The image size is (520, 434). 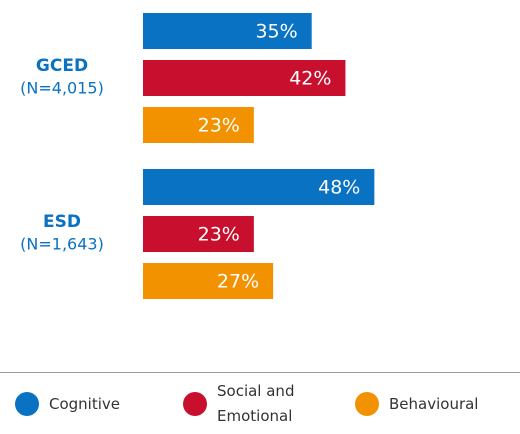 What do you see at coordinates (310, 79) in the screenshot?
I see `value-label: 42%` at bounding box center [310, 79].